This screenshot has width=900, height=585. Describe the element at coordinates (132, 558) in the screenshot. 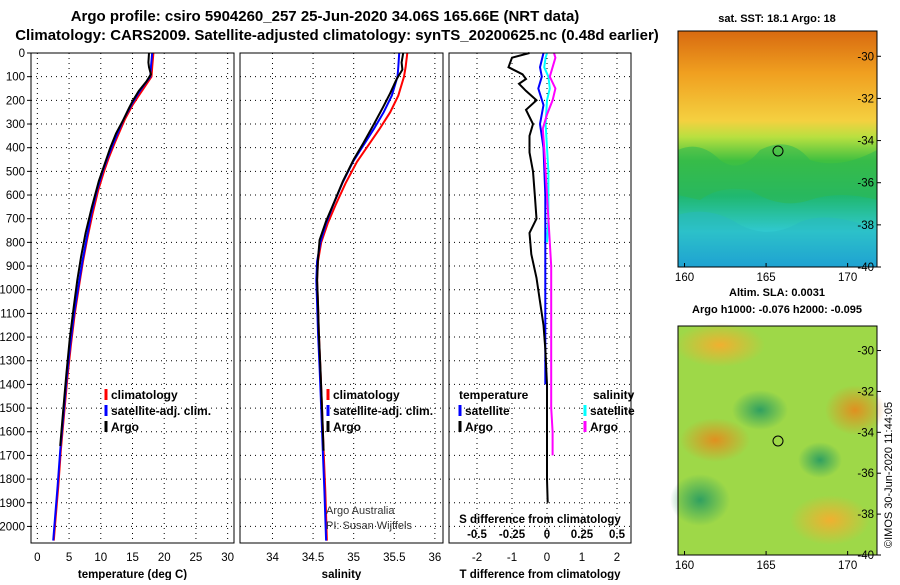

I see `temperature-xtick-label: 15` at that location.